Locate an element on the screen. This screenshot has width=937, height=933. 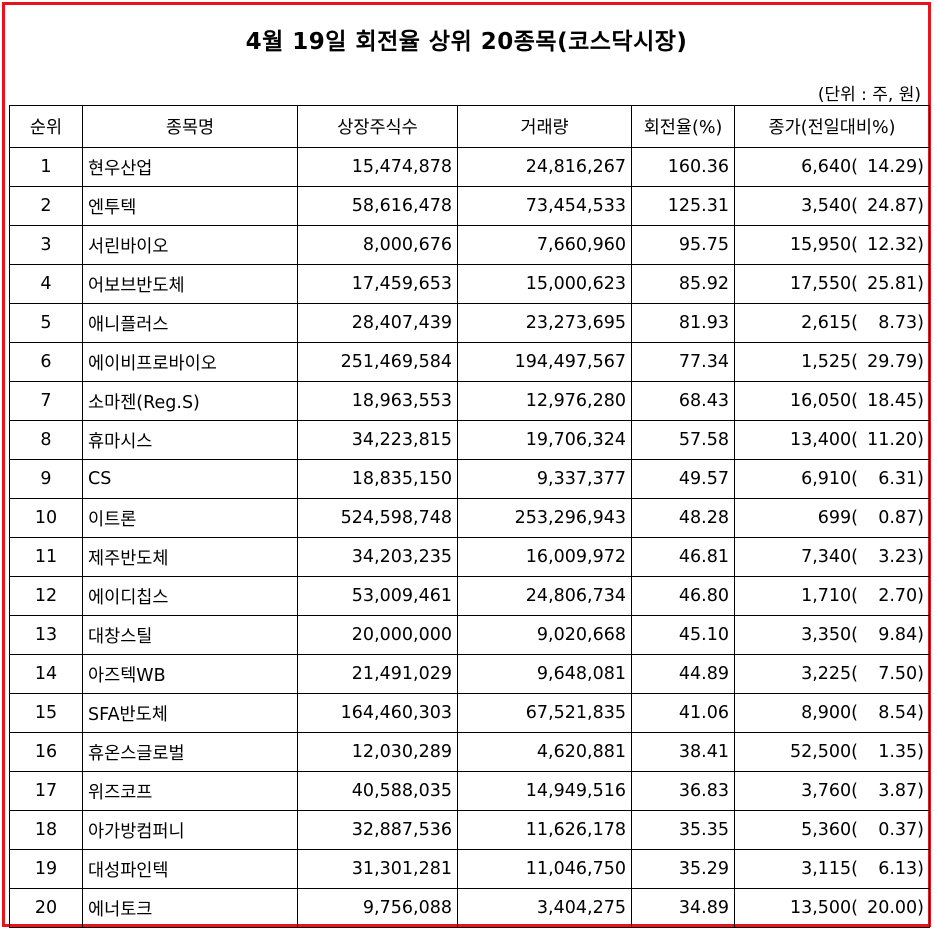
volume-cell: 24,806,734 is located at coordinates (544, 596).